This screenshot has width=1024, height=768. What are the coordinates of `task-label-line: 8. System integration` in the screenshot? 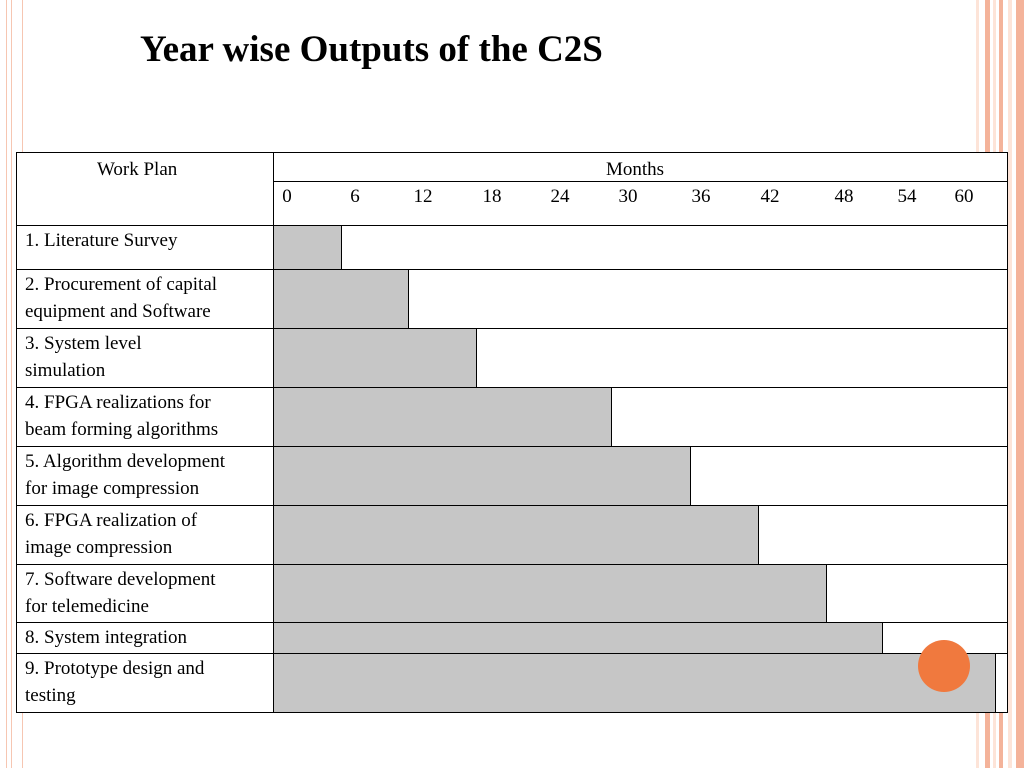 It's located at (106, 637).